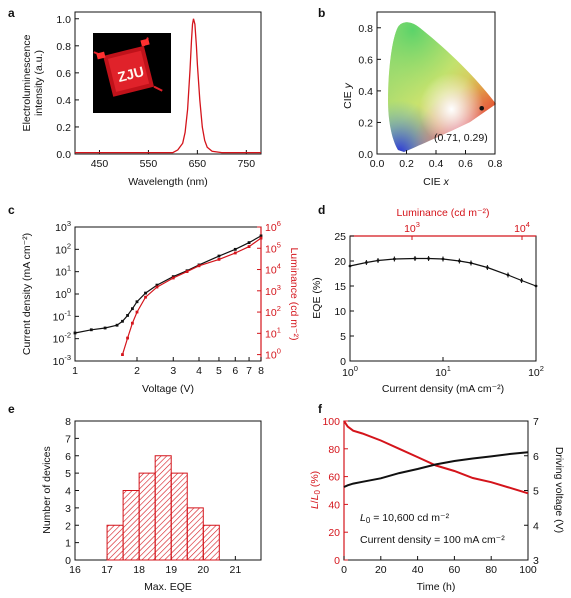 The height and width of the screenshot is (598, 571). I want to click on panel-f-x-tick-label: 100, so click(528, 570).